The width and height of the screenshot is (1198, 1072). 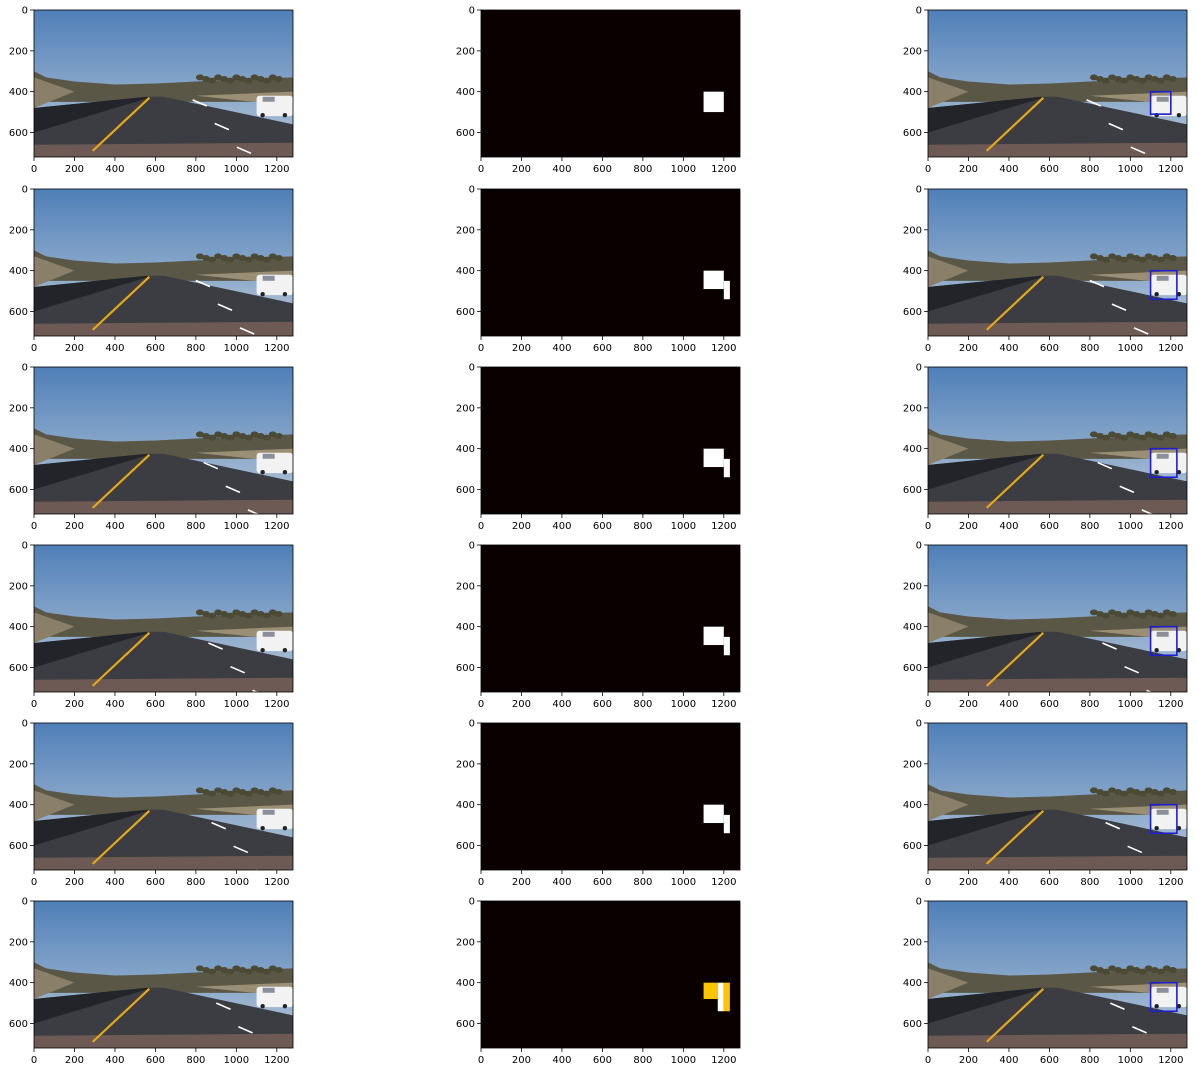 What do you see at coordinates (1157, 873) in the screenshot?
I see `lane-dash-white` at bounding box center [1157, 873].